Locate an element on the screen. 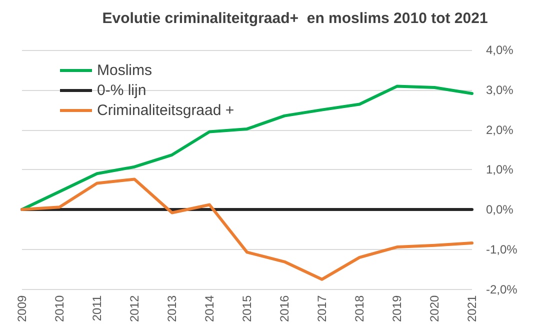 The image size is (542, 325). legend-label: Criminaliteitsgraad + is located at coordinates (165, 110).